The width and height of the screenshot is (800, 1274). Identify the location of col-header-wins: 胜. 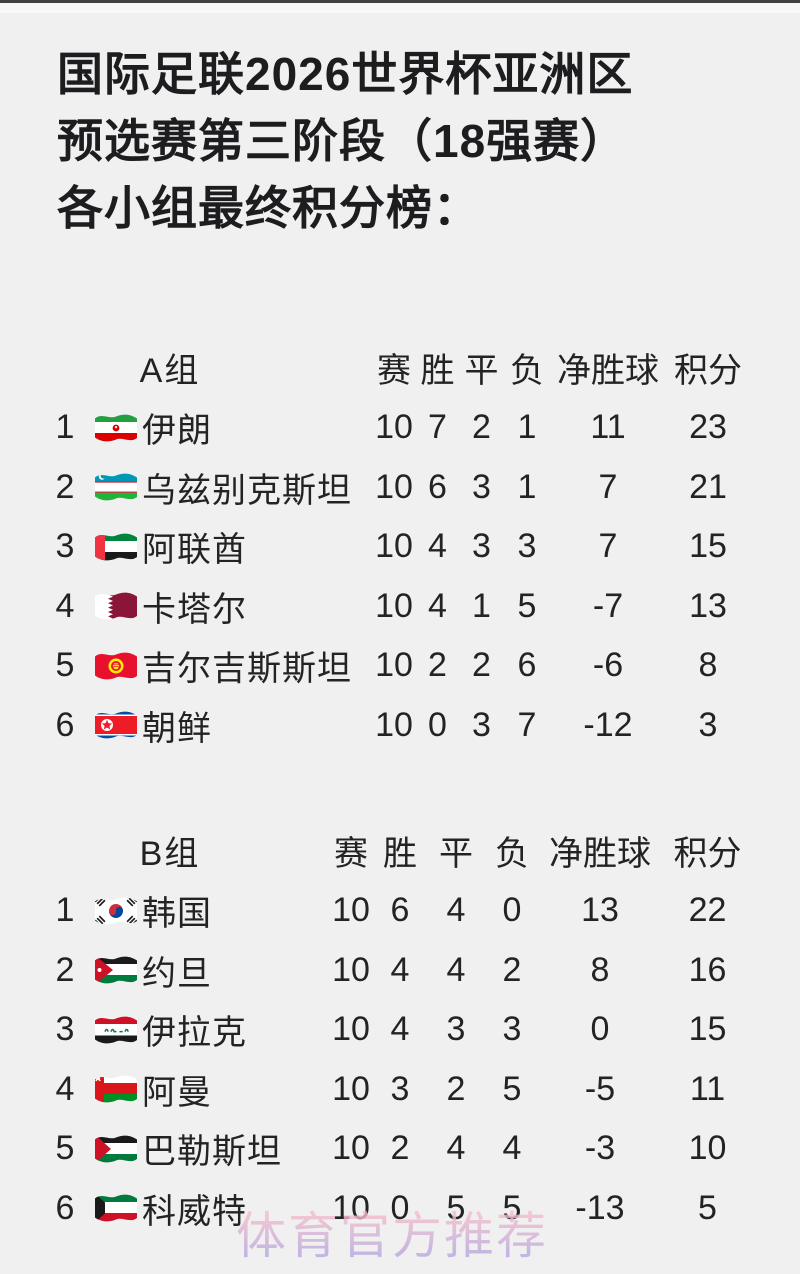
(437, 370).